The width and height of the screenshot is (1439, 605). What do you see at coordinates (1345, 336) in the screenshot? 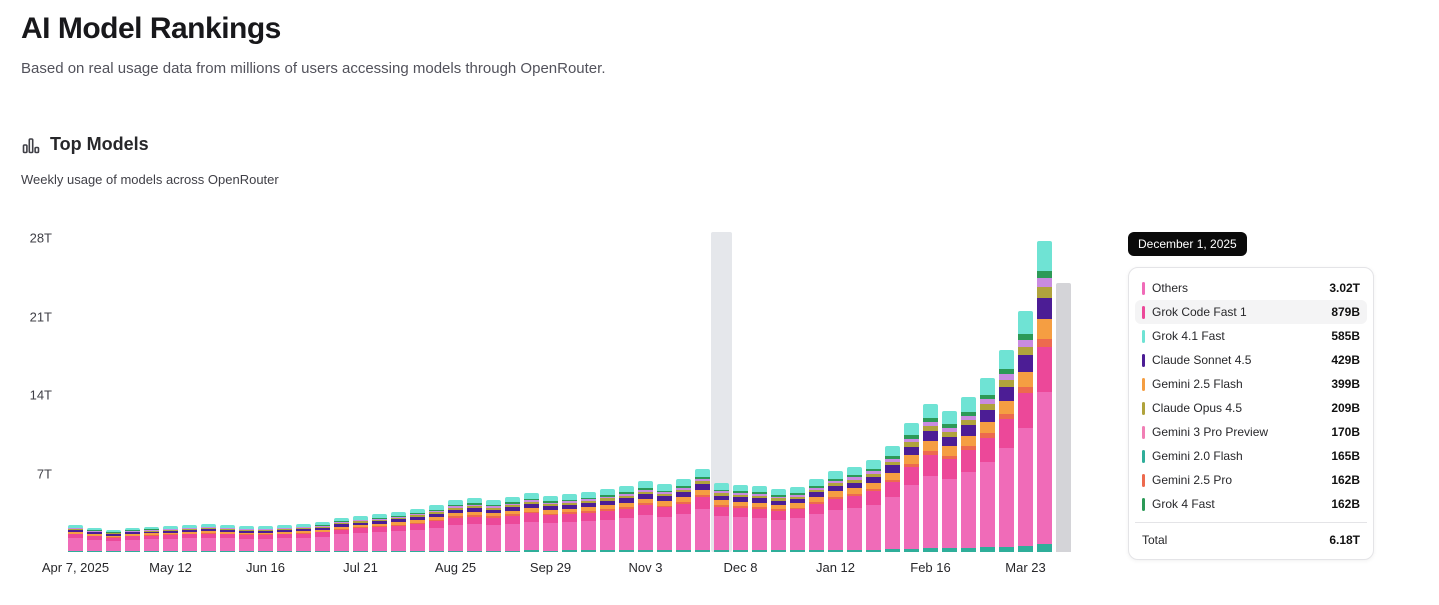
I see `series-value: 585B` at bounding box center [1345, 336].